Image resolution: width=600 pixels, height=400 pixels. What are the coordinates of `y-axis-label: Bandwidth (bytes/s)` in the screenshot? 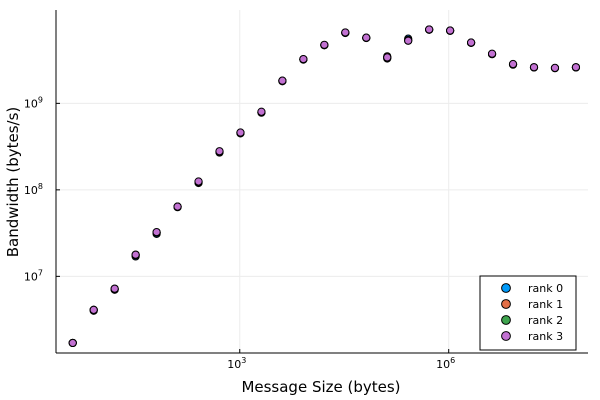 It's located at (13, 182).